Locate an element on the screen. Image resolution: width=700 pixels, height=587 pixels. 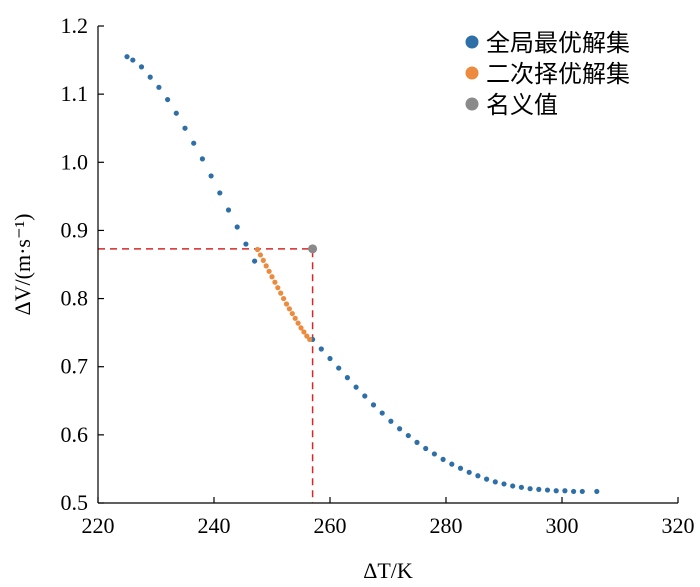
legend-label: 二次择优解集 is located at coordinates (558, 74).